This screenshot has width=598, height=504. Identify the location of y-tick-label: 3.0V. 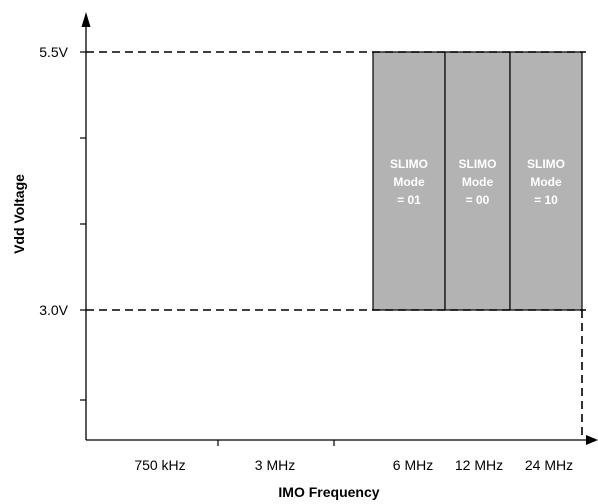
(53, 310).